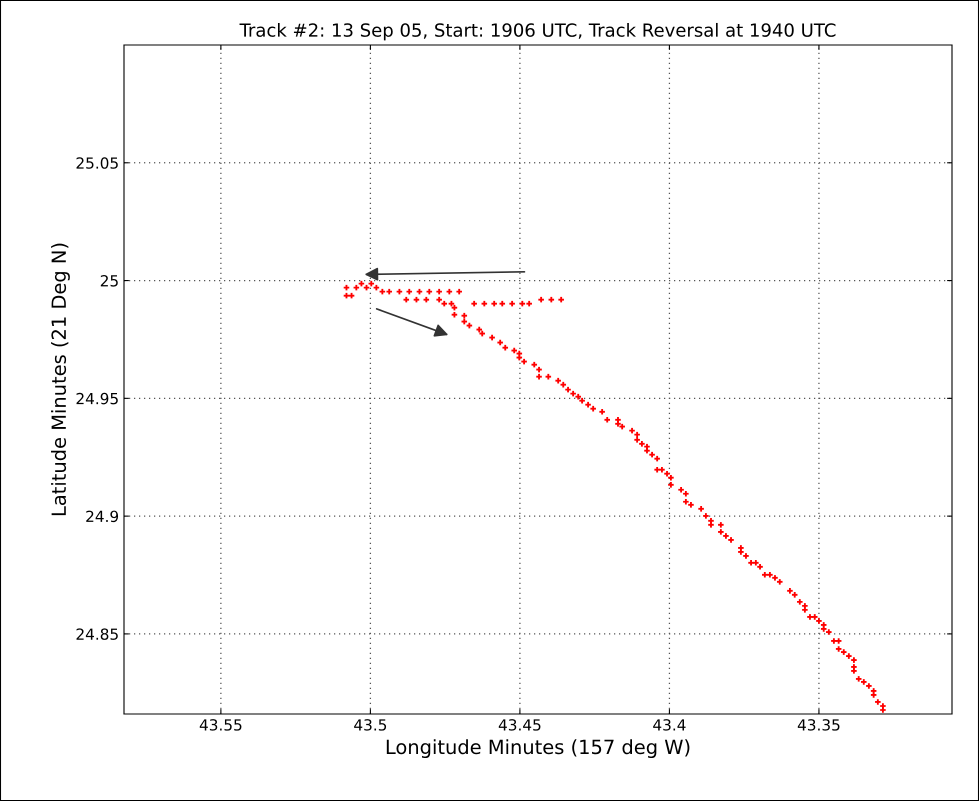 This screenshot has width=979, height=801. What do you see at coordinates (97, 163) in the screenshot?
I see `y-tick-label: 25.05` at bounding box center [97, 163].